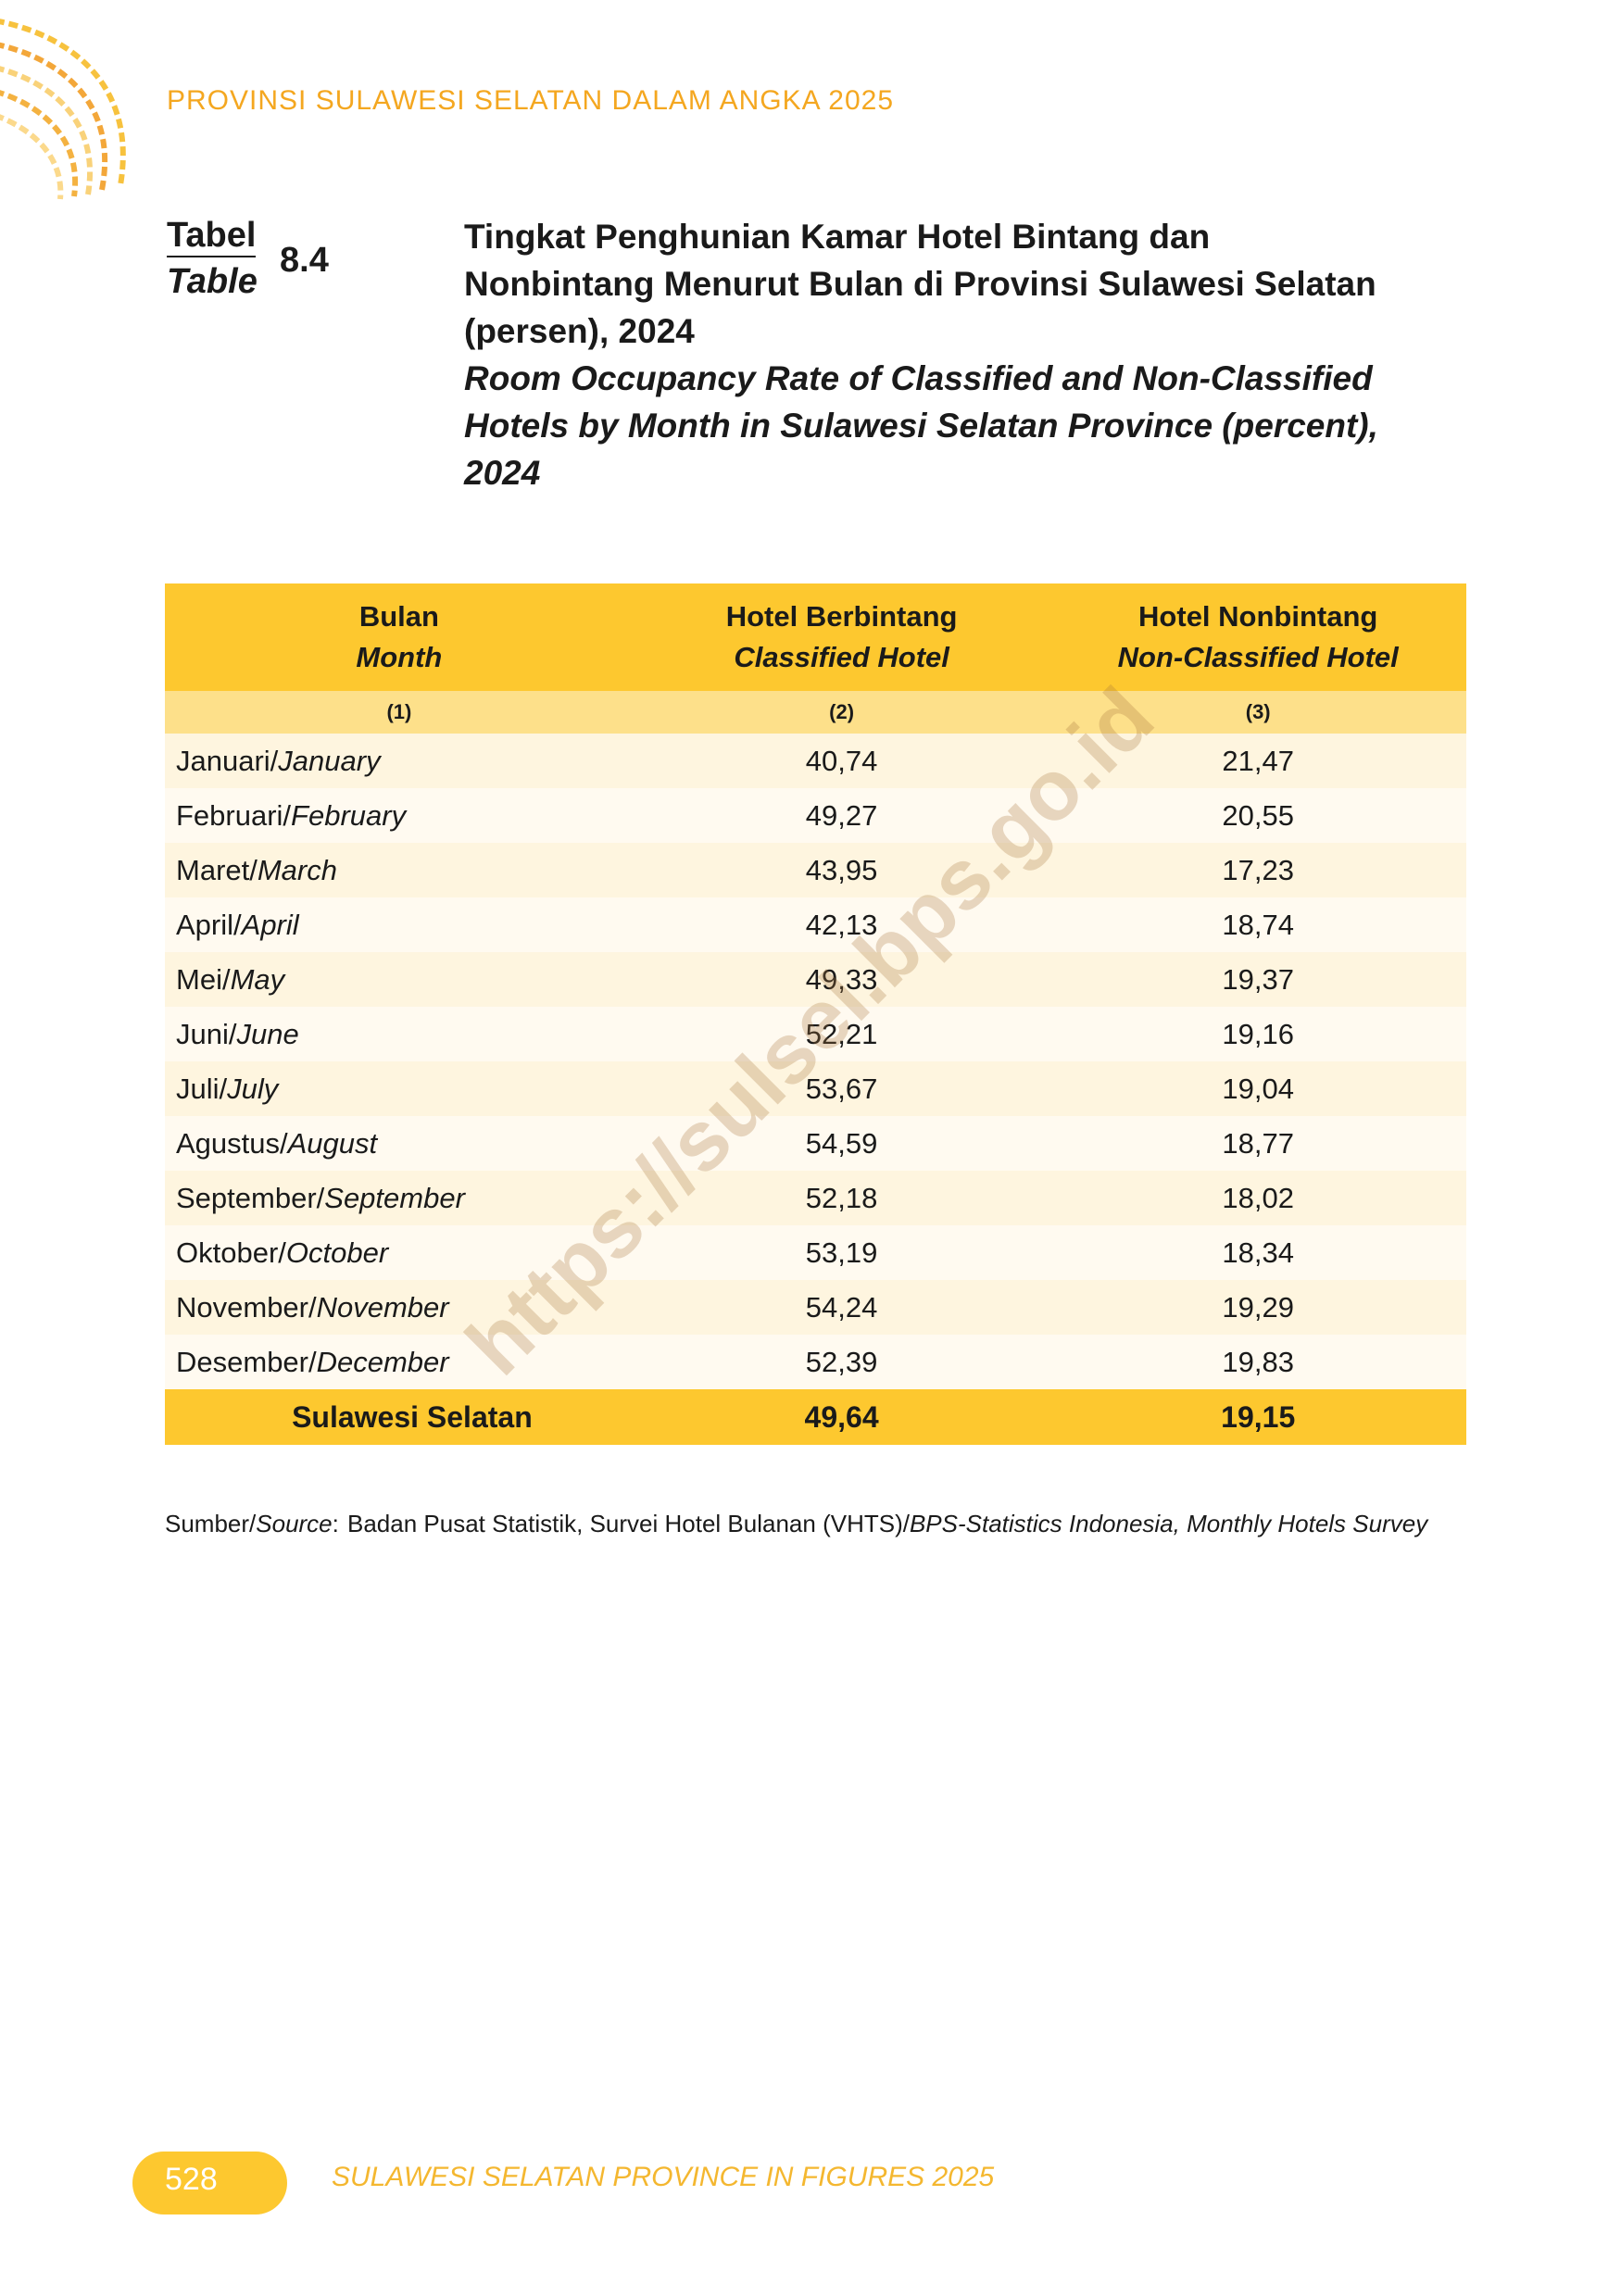 Image resolution: width=1621 pixels, height=2296 pixels. What do you see at coordinates (1258, 657) in the screenshot?
I see `header-en: Non-Classified Hotel` at bounding box center [1258, 657].